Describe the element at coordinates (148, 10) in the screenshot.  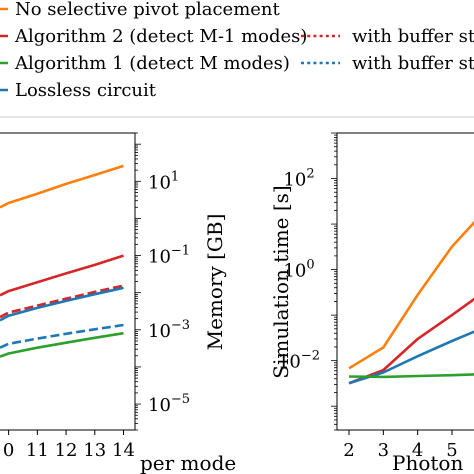
I see `legend-label: No selective pivot placement` at that location.